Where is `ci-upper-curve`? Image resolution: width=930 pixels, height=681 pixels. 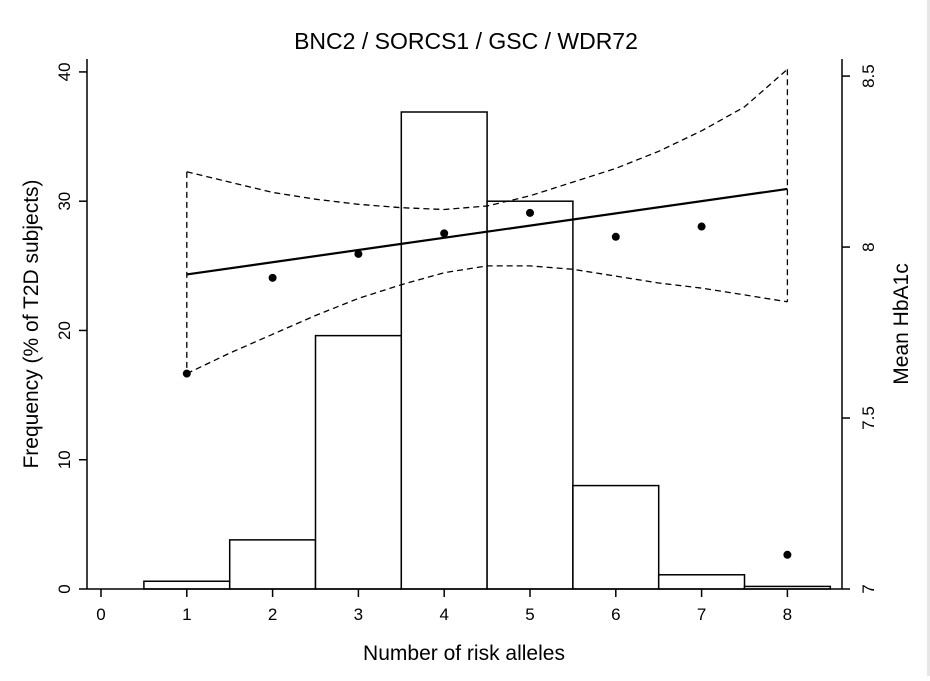 ci-upper-curve is located at coordinates (487, 139).